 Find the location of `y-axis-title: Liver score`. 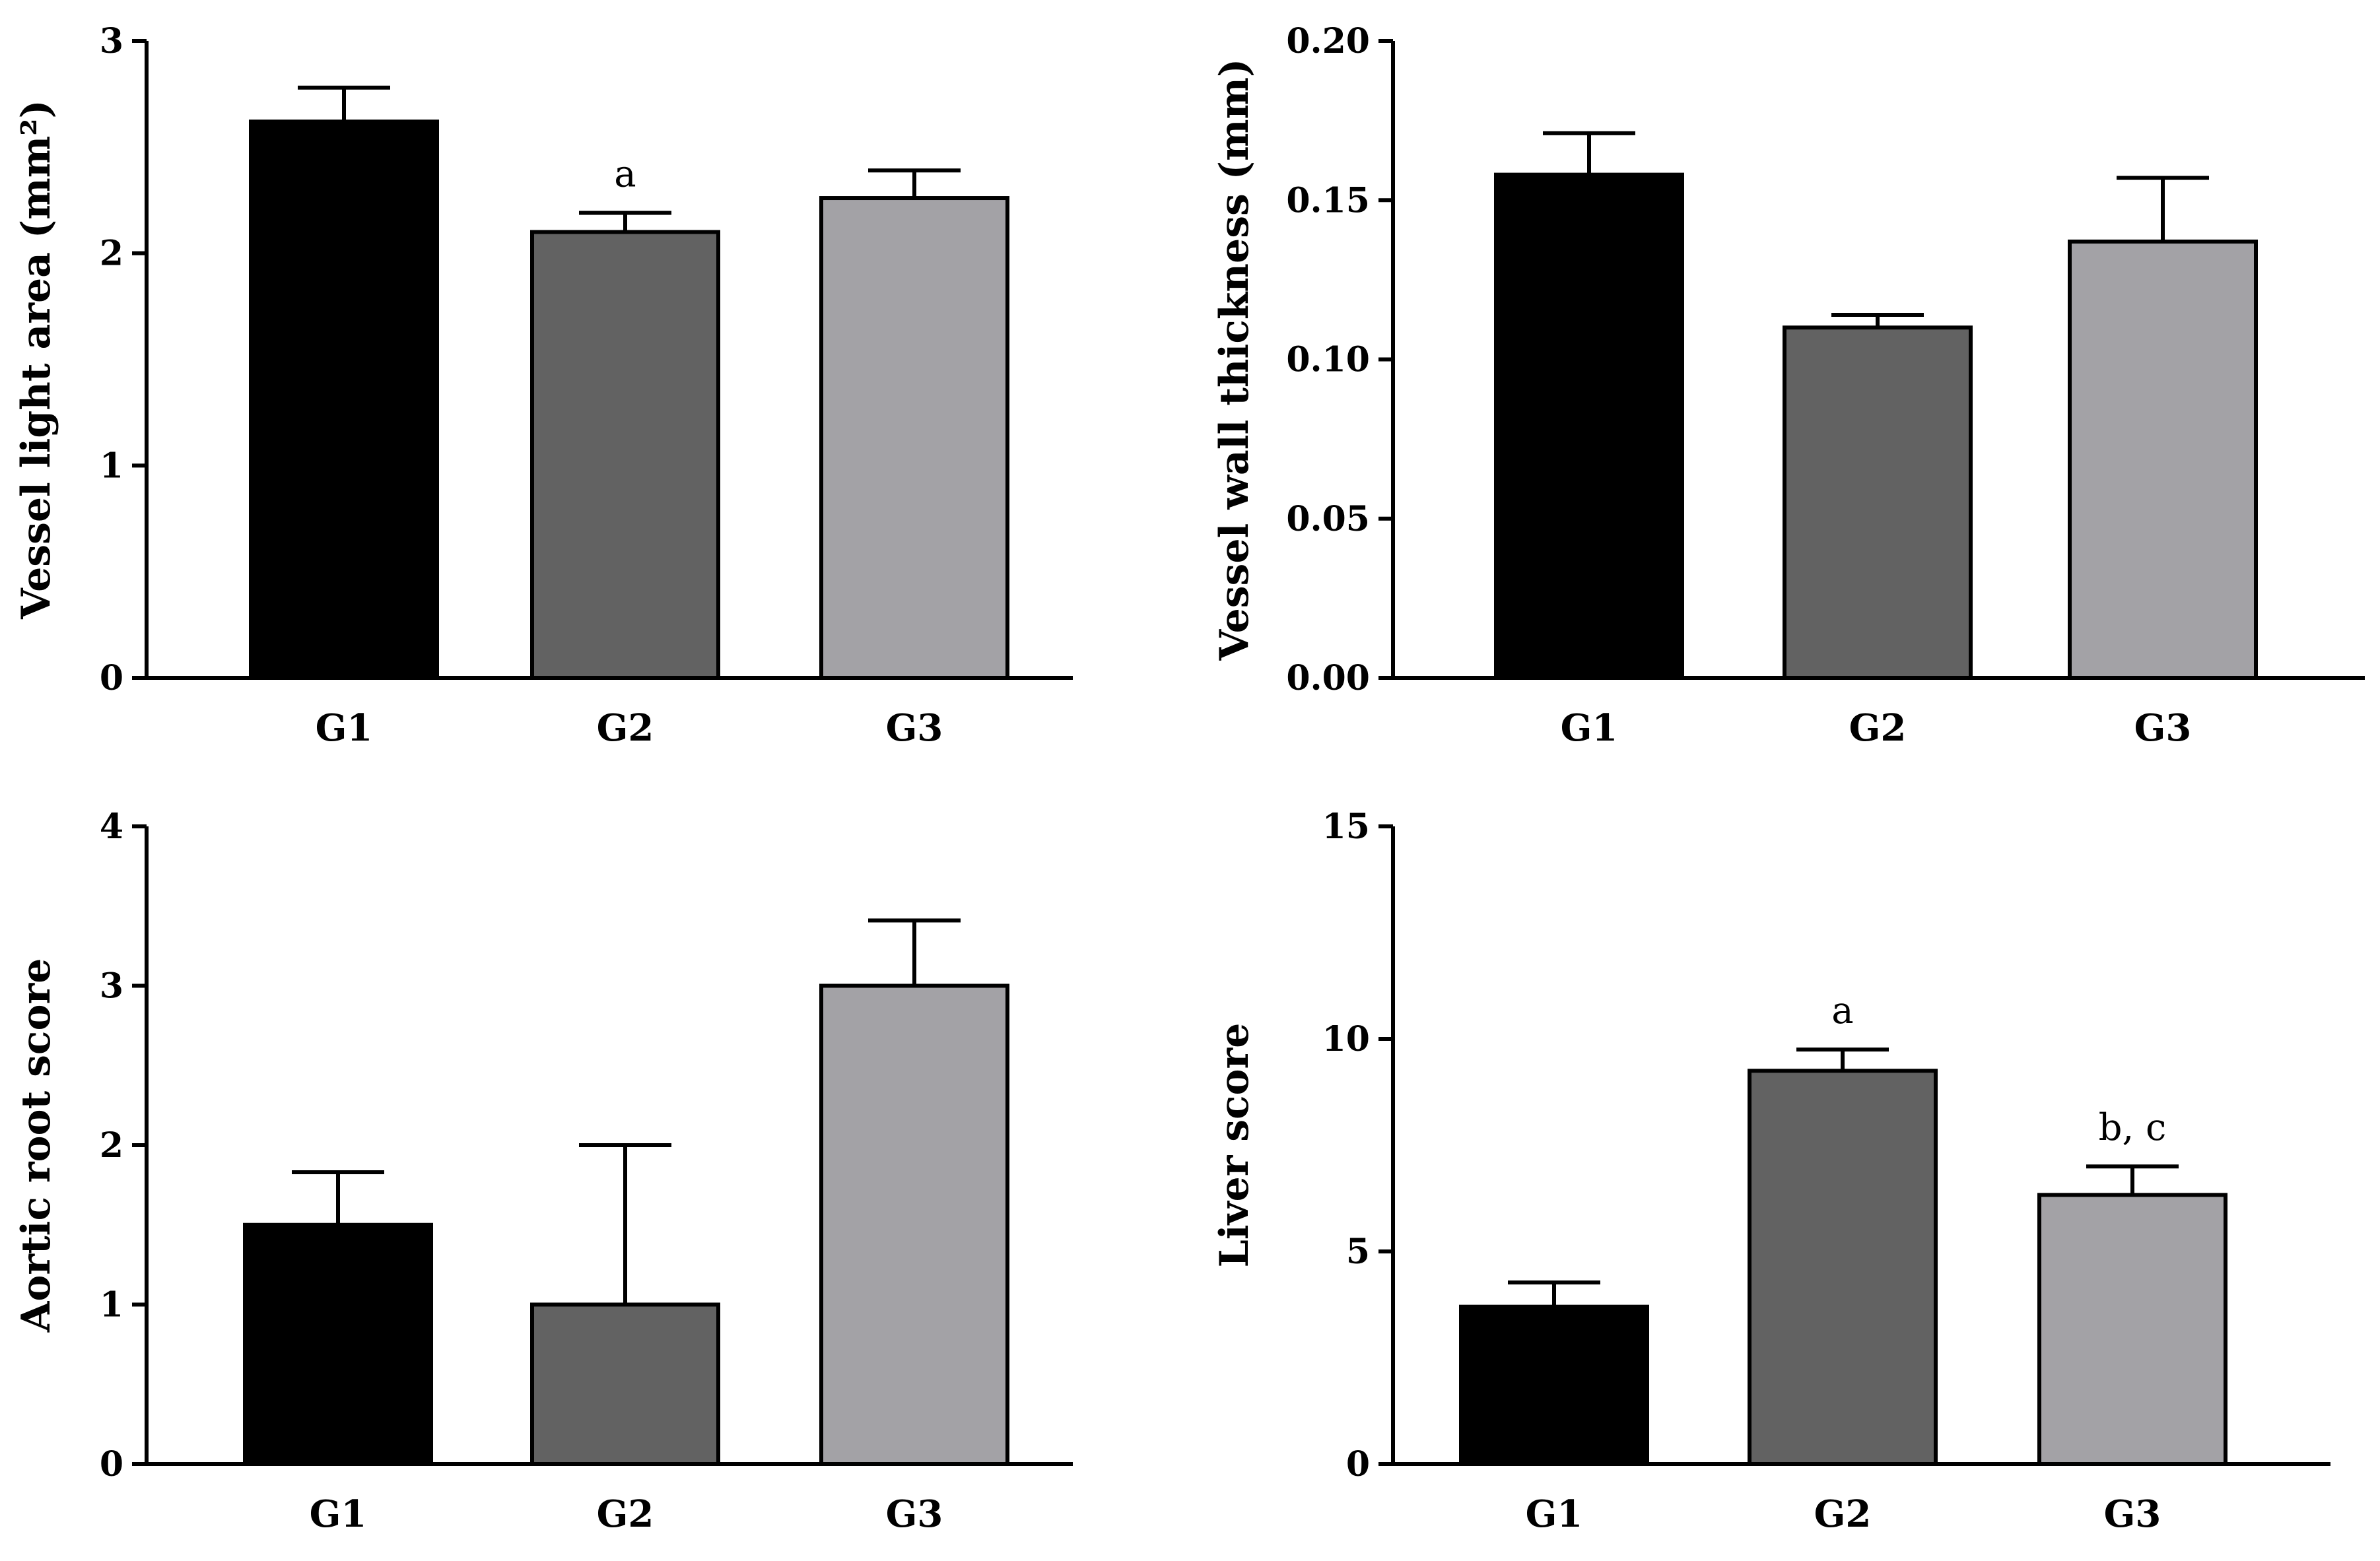

y-axis-title: Liver score is located at coordinates (1234, 1145).